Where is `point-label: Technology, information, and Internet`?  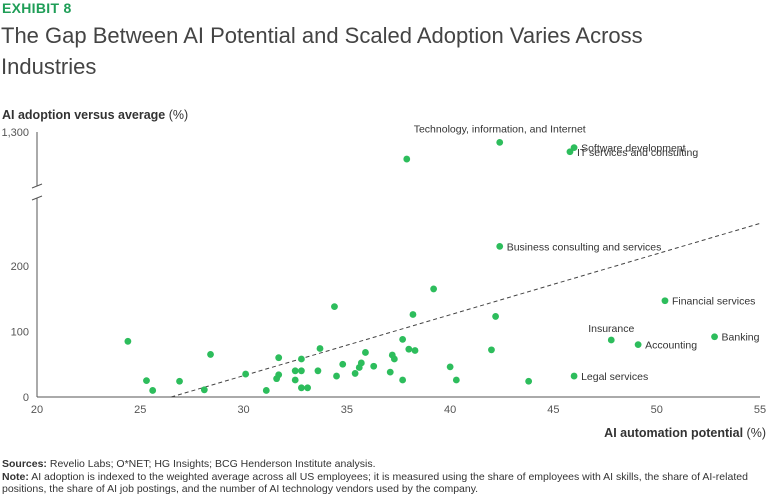
point-label: Technology, information, and Internet is located at coordinates (500, 129).